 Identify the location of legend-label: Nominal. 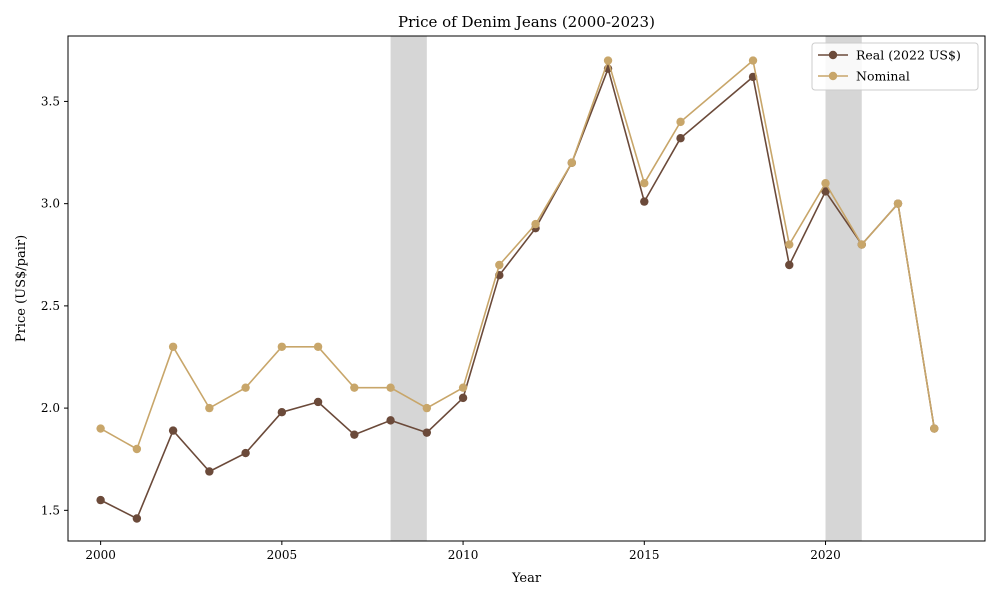
(883, 76).